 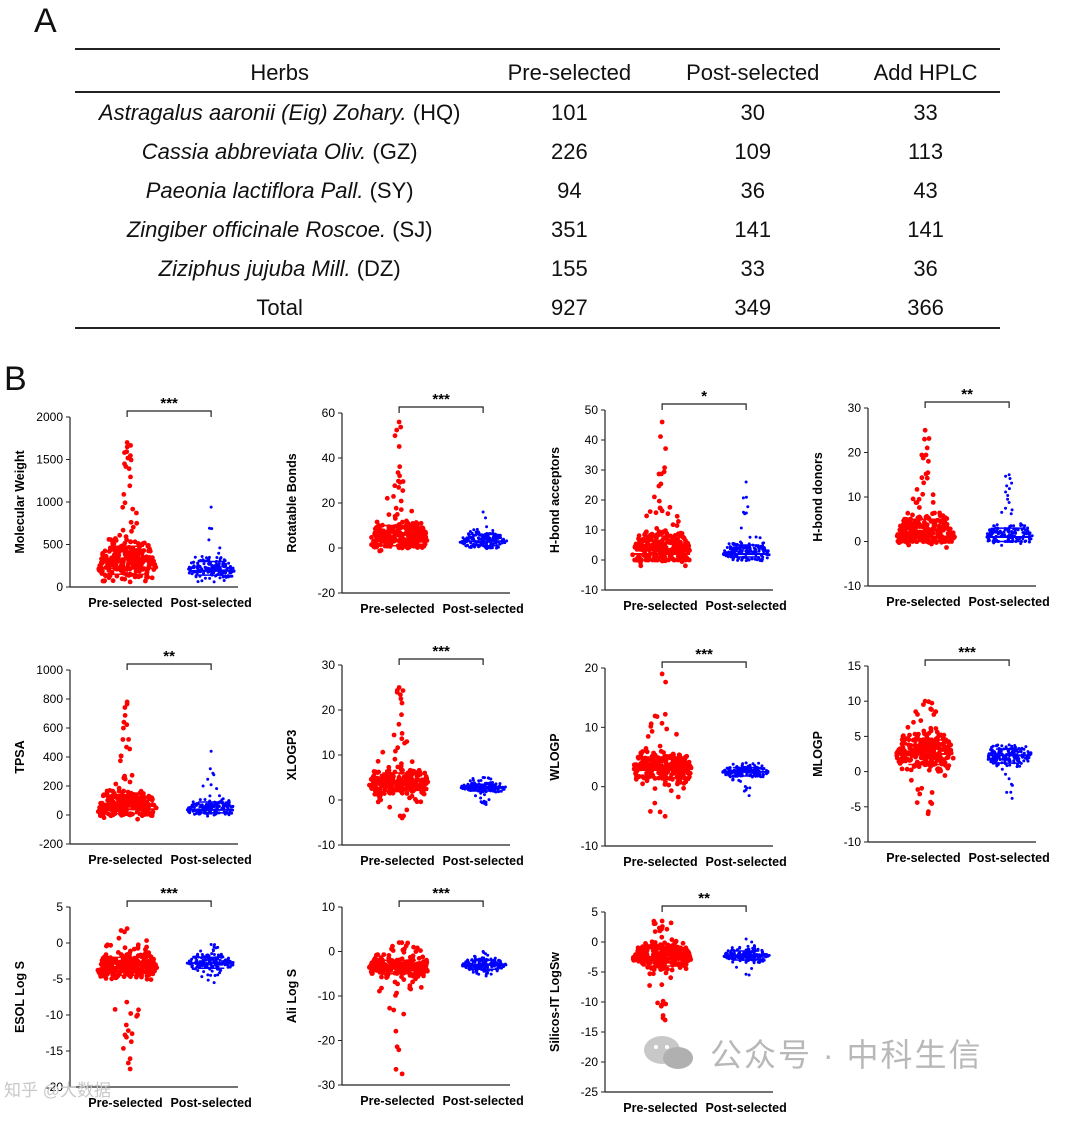 What do you see at coordinates (15, 379) in the screenshot?
I see `panel-b-letter: B` at bounding box center [15, 379].